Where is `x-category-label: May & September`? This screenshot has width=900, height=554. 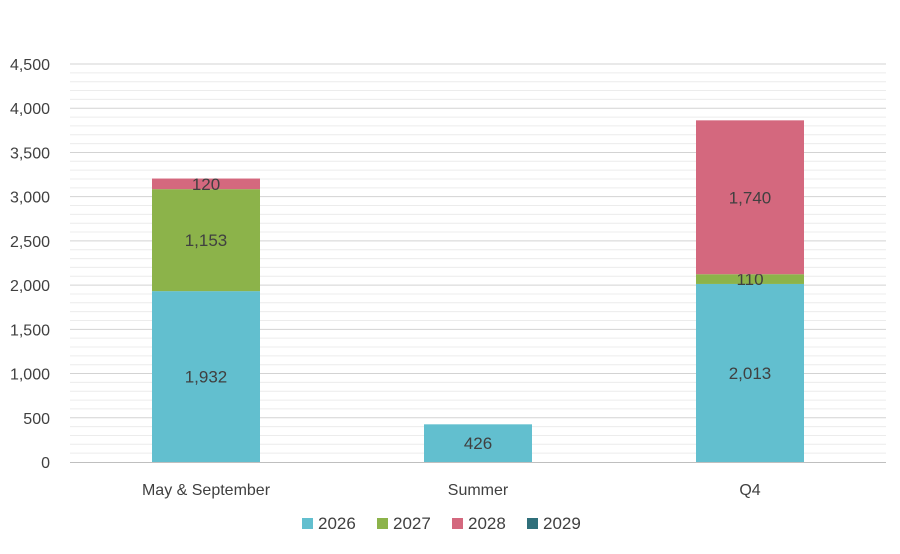
x-category-label: May & September is located at coordinates (206, 490).